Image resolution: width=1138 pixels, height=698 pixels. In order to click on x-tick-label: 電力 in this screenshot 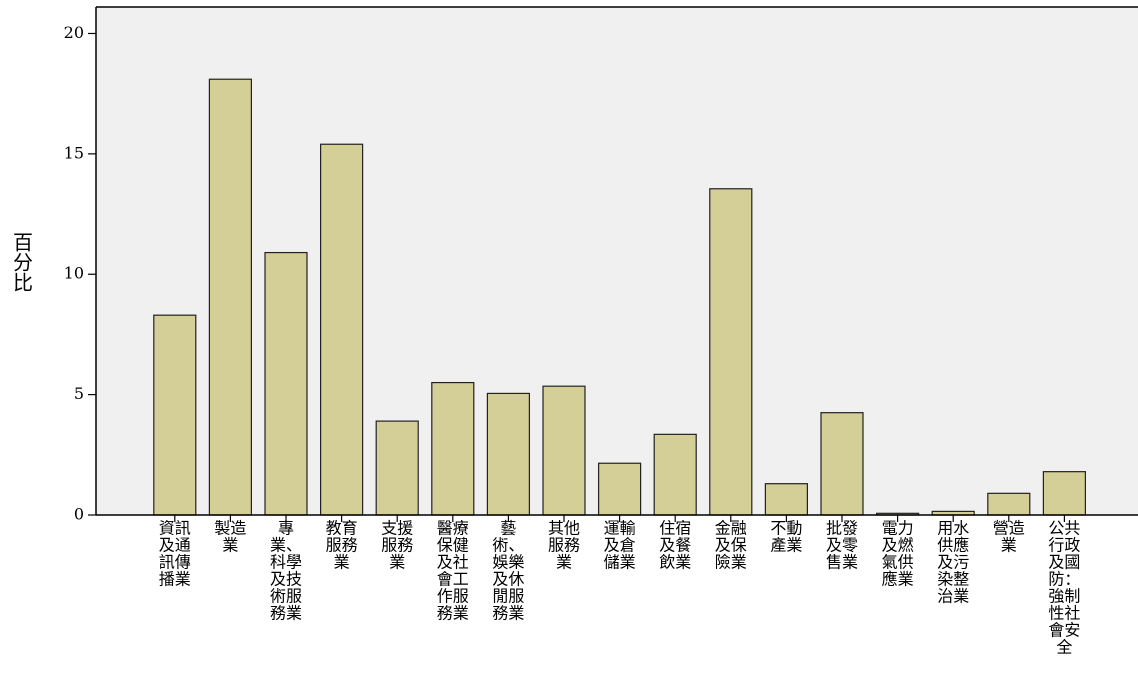, I will do `click(898, 528)`.